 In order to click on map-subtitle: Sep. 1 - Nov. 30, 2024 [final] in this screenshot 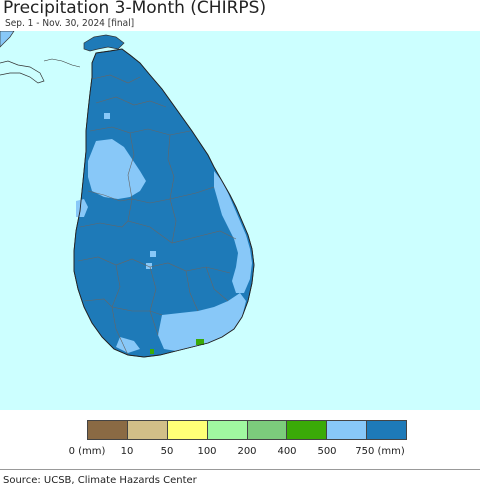, I will do `click(70, 23)`.